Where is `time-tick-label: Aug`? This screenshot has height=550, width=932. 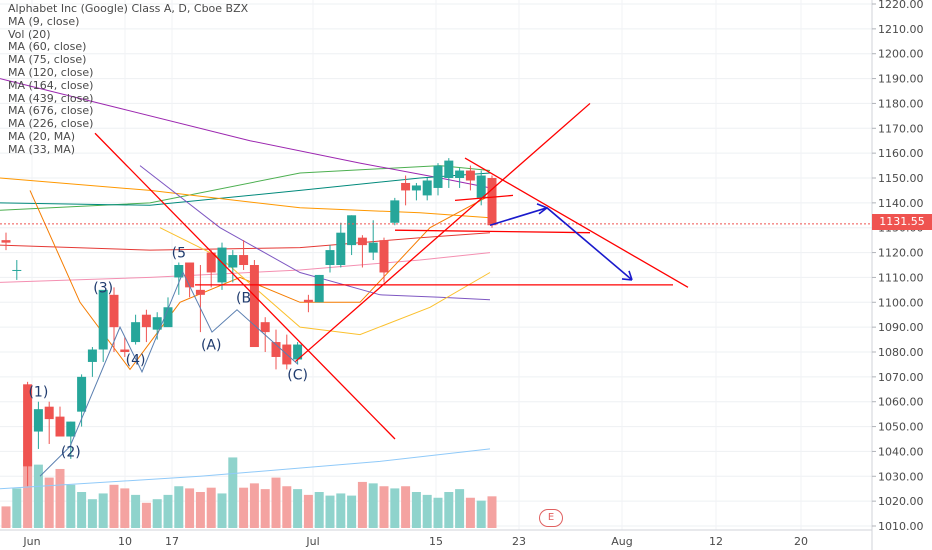 time-tick-label: Aug is located at coordinates (621, 541).